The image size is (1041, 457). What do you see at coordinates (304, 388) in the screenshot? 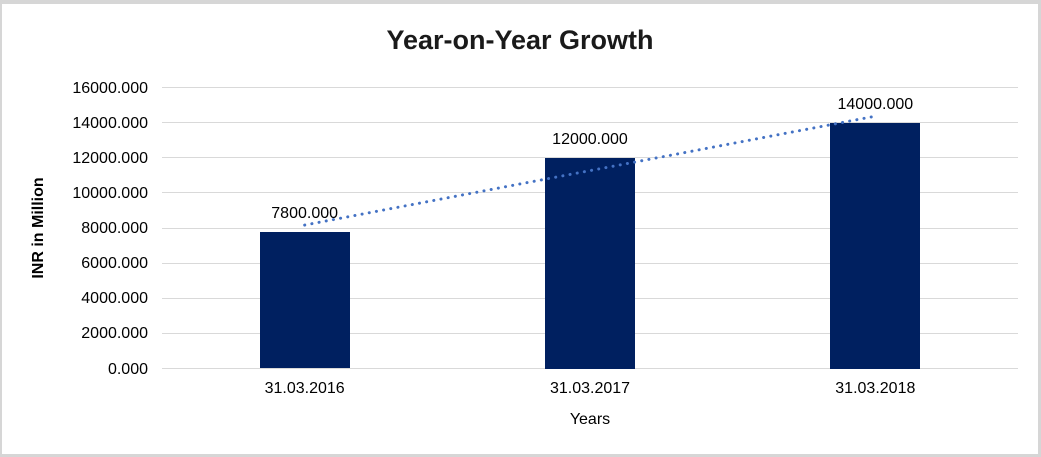
I see `x-axis-tick-label: 31.03.2016` at bounding box center [304, 388].